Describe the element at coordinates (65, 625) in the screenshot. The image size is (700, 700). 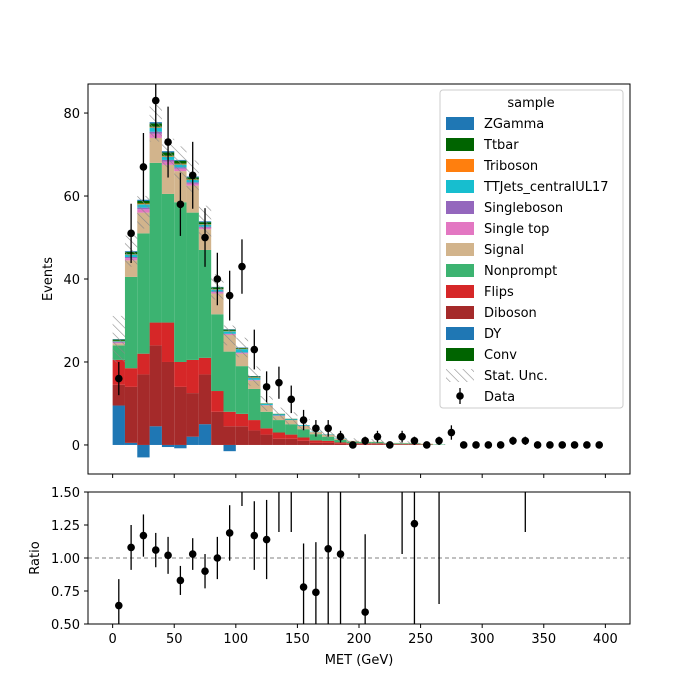
I see `ratio-y-tick-label: 0.50` at that location.